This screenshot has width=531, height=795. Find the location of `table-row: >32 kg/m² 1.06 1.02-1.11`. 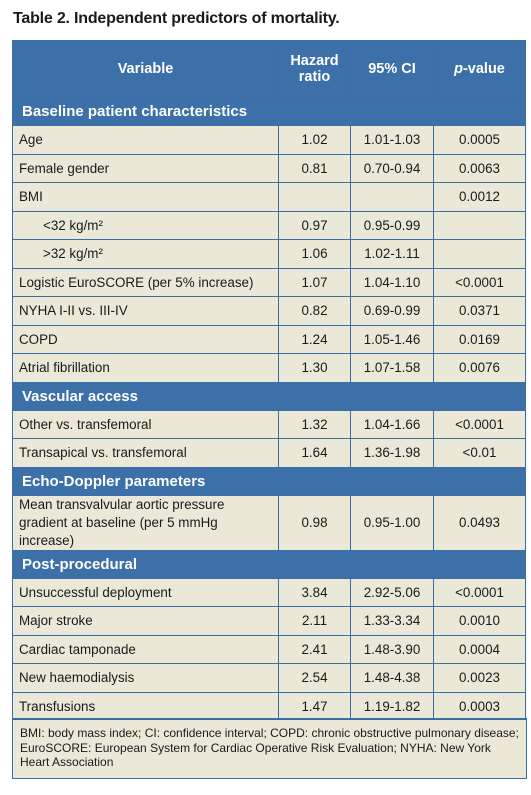

table-row: >32 kg/m² 1.06 1.02-1.11 is located at coordinates (269, 254).